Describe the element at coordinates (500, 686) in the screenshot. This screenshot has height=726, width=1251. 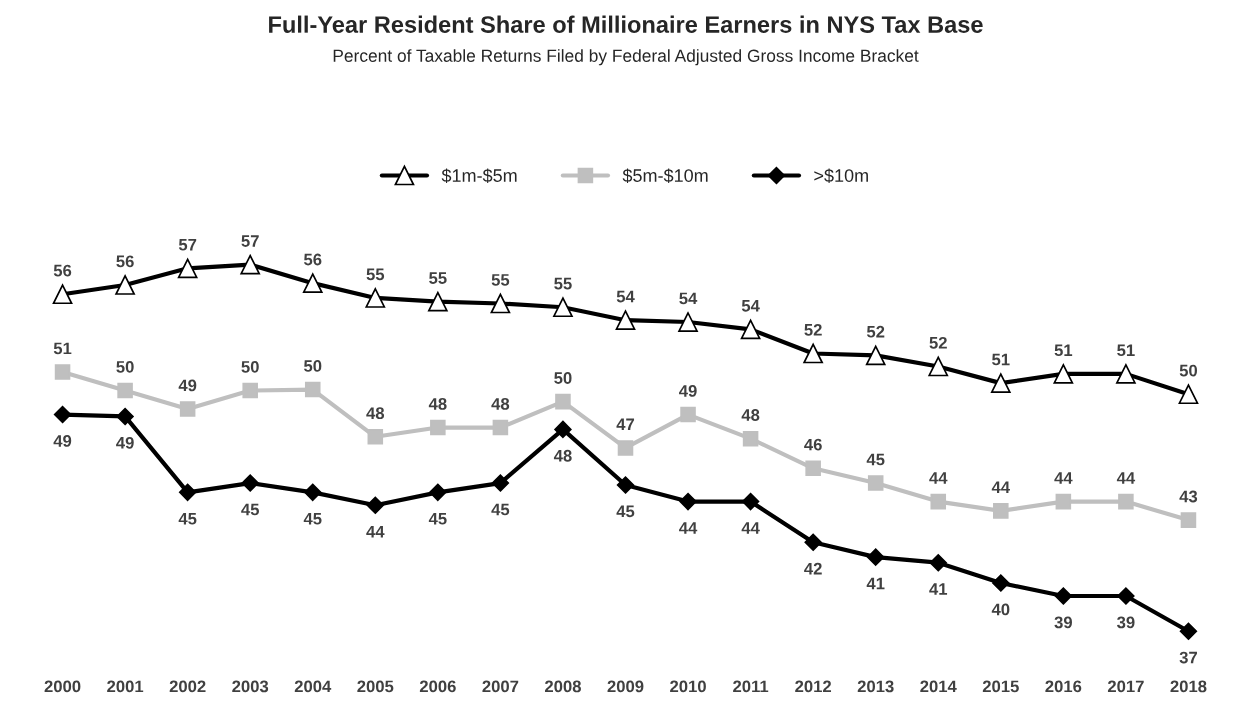
I see `x-tick-label: 2007` at that location.